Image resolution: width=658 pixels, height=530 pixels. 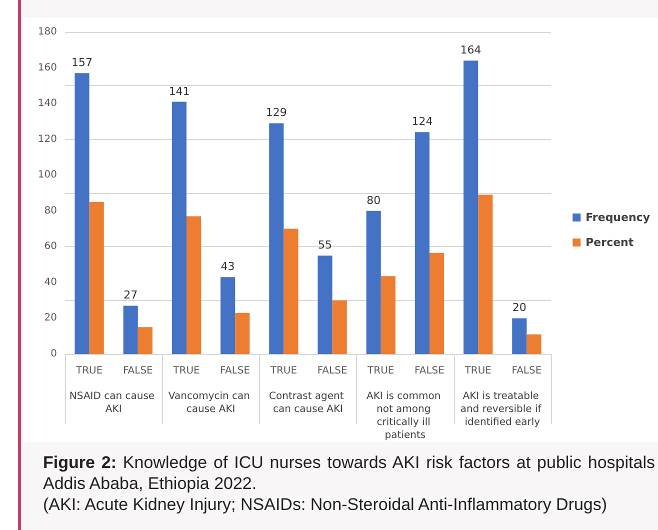 I want to click on text: AKI is common not among critically ill patients, so click(x=405, y=416).